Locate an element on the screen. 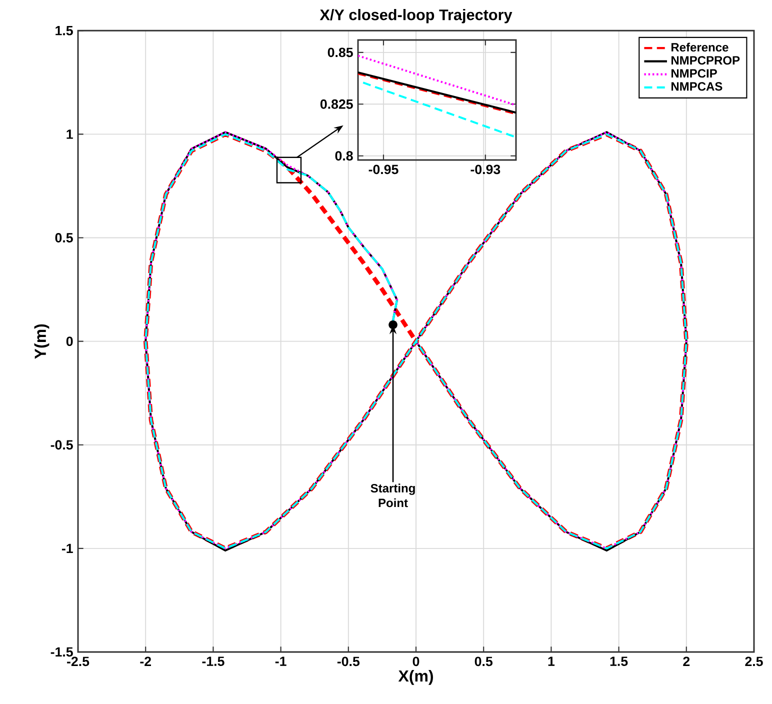  y-tick-label: 0.85 is located at coordinates (340, 53).